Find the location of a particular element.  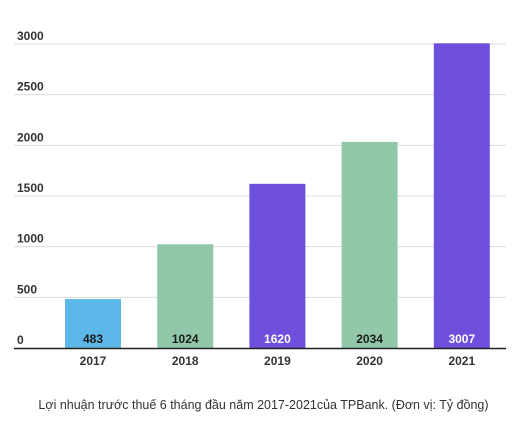

y-tick-label: 0 is located at coordinates (20, 340).